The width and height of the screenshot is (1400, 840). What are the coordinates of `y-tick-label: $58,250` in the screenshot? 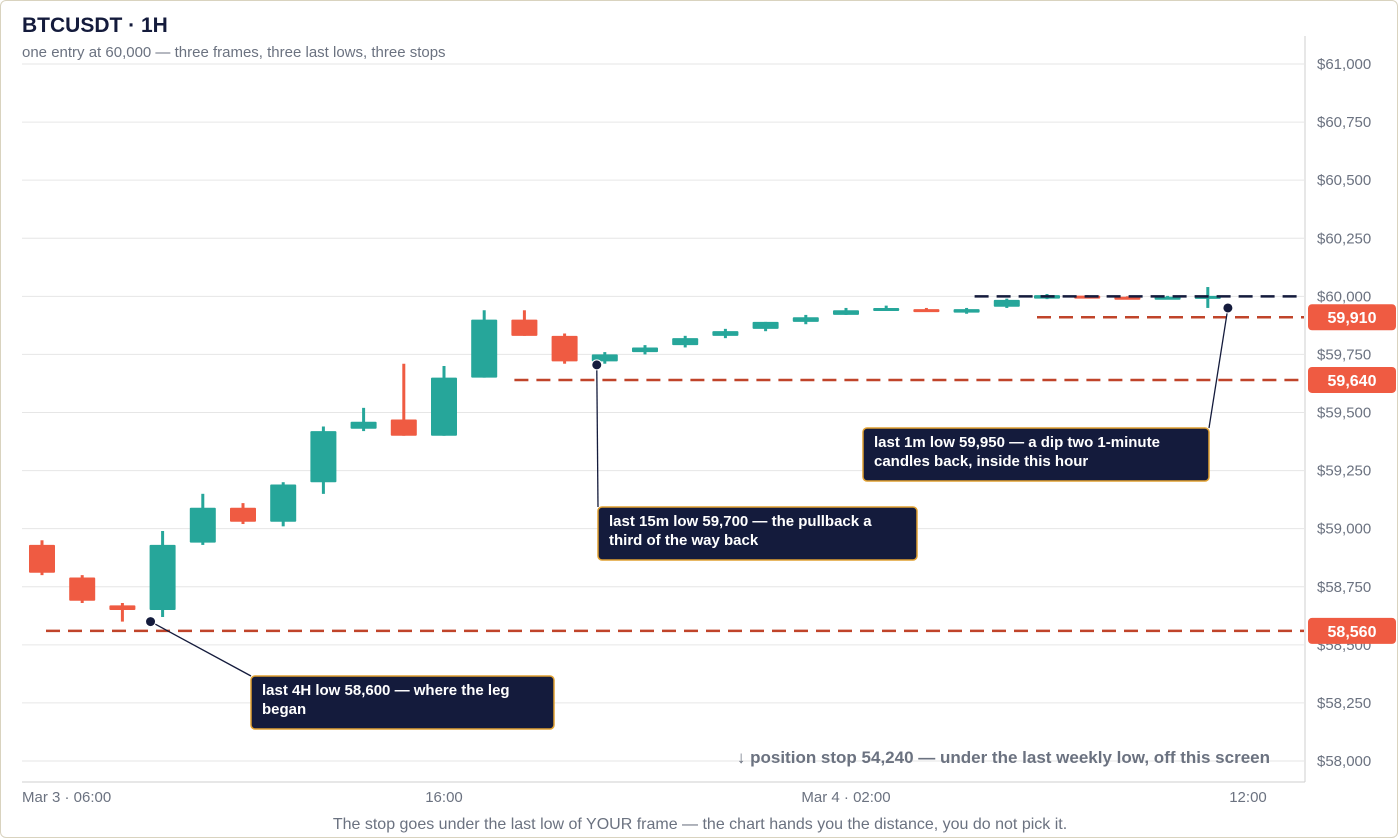 It's located at (1344, 703).